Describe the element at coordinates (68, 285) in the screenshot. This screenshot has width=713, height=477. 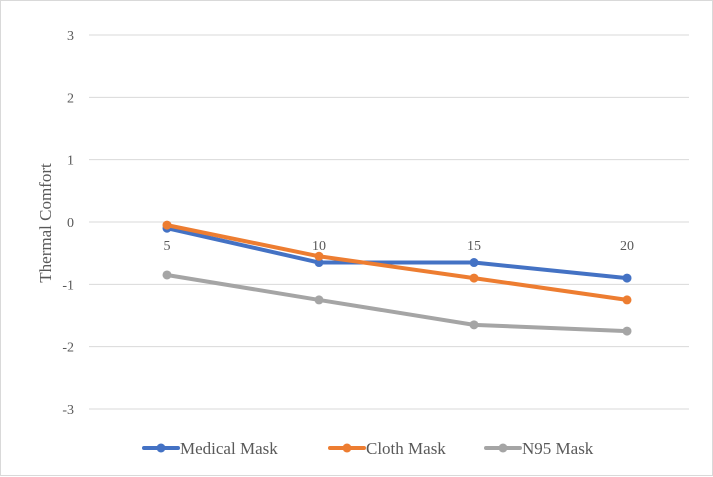
I see `y-tick-label: -1` at that location.